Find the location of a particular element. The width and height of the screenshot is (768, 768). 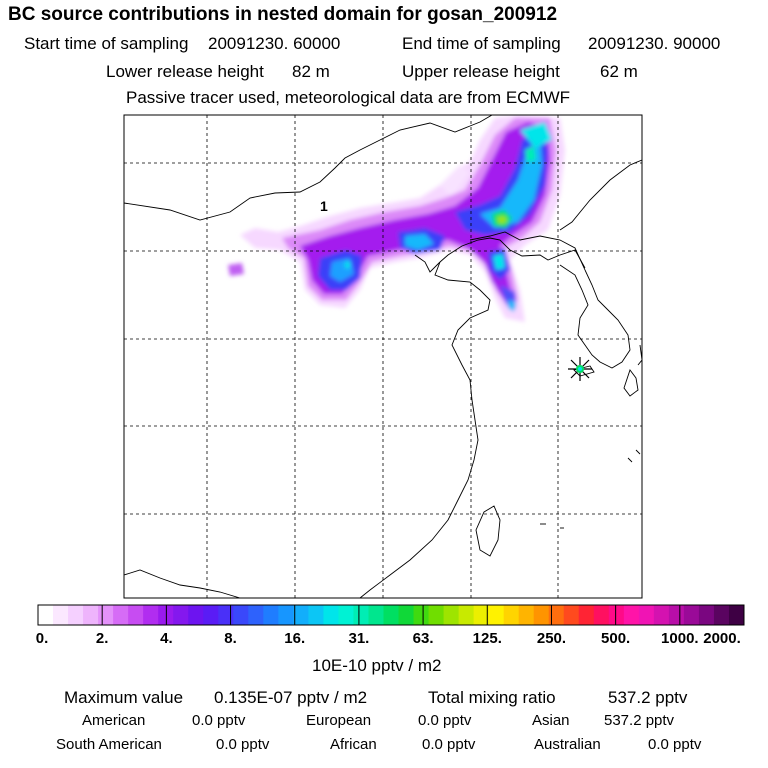

colorbar-tick-label: 2000. is located at coordinates (722, 638).